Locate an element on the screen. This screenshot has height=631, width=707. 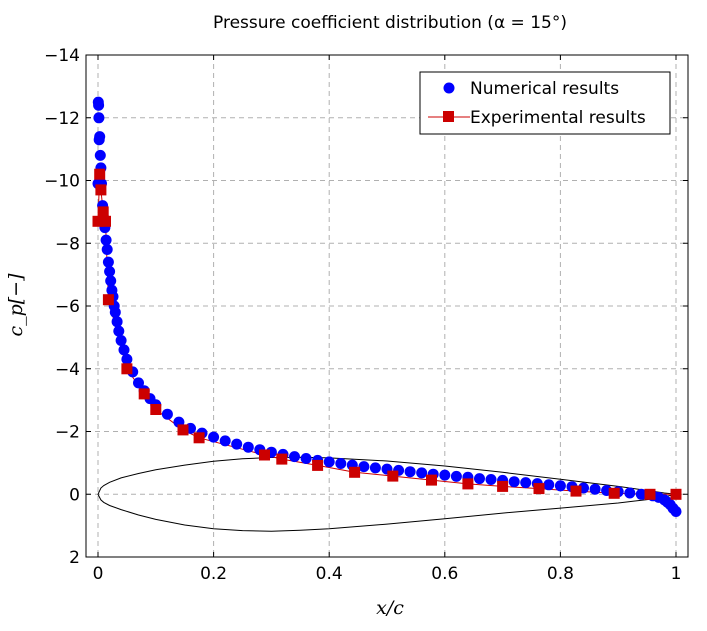
y-tick-label: 2 is located at coordinates (74, 558).